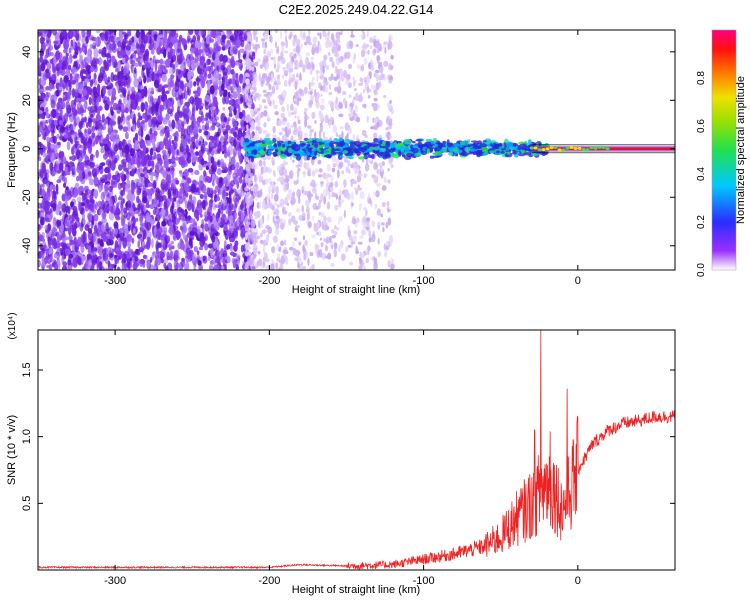 Image resolution: width=750 pixels, height=600 pixels. What do you see at coordinates (701, 270) in the screenshot?
I see `colorbar-tick-label: 0.0` at bounding box center [701, 270].